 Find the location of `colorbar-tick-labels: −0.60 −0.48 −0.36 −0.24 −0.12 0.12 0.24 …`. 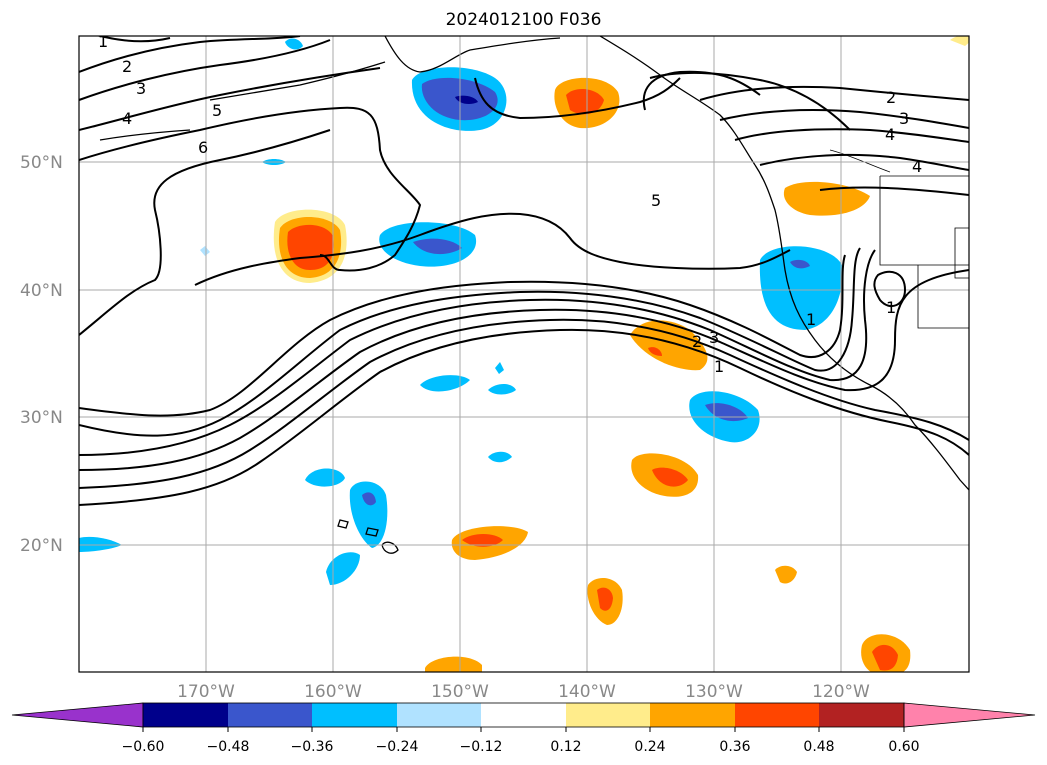

colorbar-tick-labels: −0.60 −0.48 −0.36 −0.24 −0.12 0.12 0.24 … is located at coordinates (521, 747).